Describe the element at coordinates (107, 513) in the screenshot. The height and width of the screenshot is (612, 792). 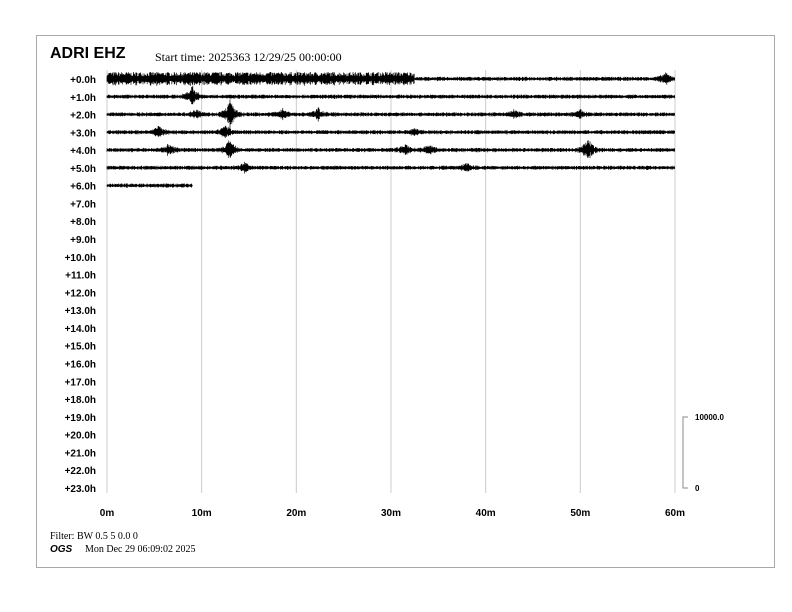
I see `x-tick-label: 0m` at that location.